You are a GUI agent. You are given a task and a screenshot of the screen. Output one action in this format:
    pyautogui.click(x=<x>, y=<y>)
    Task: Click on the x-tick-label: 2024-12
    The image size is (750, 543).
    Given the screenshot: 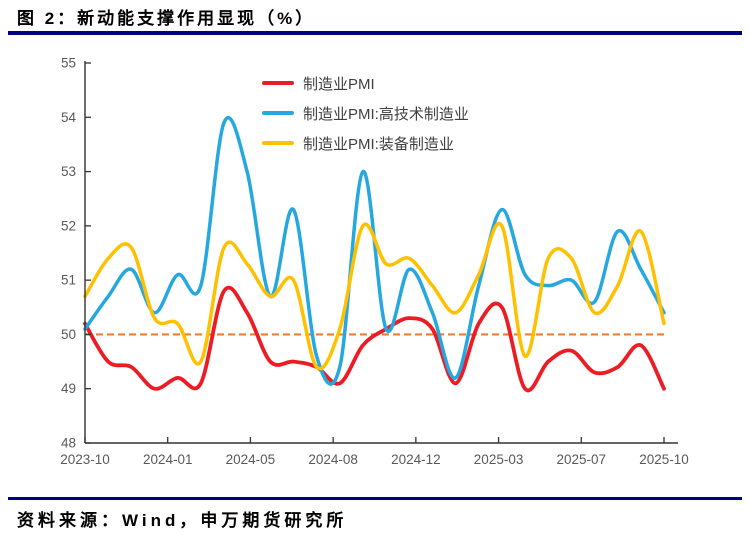 What is the action you would take?
    pyautogui.click(x=416, y=459)
    